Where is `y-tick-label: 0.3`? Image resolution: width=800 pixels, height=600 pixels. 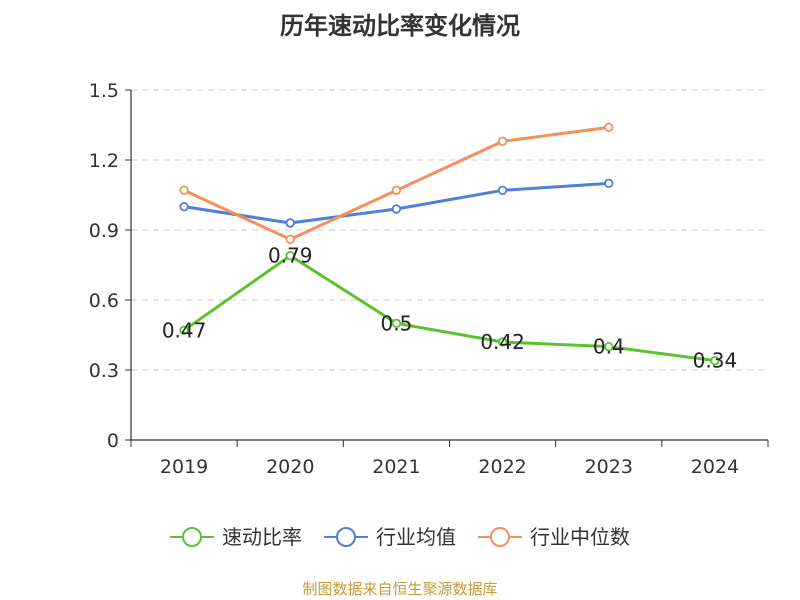
y-tick-label: 0.3 is located at coordinates (104, 371).